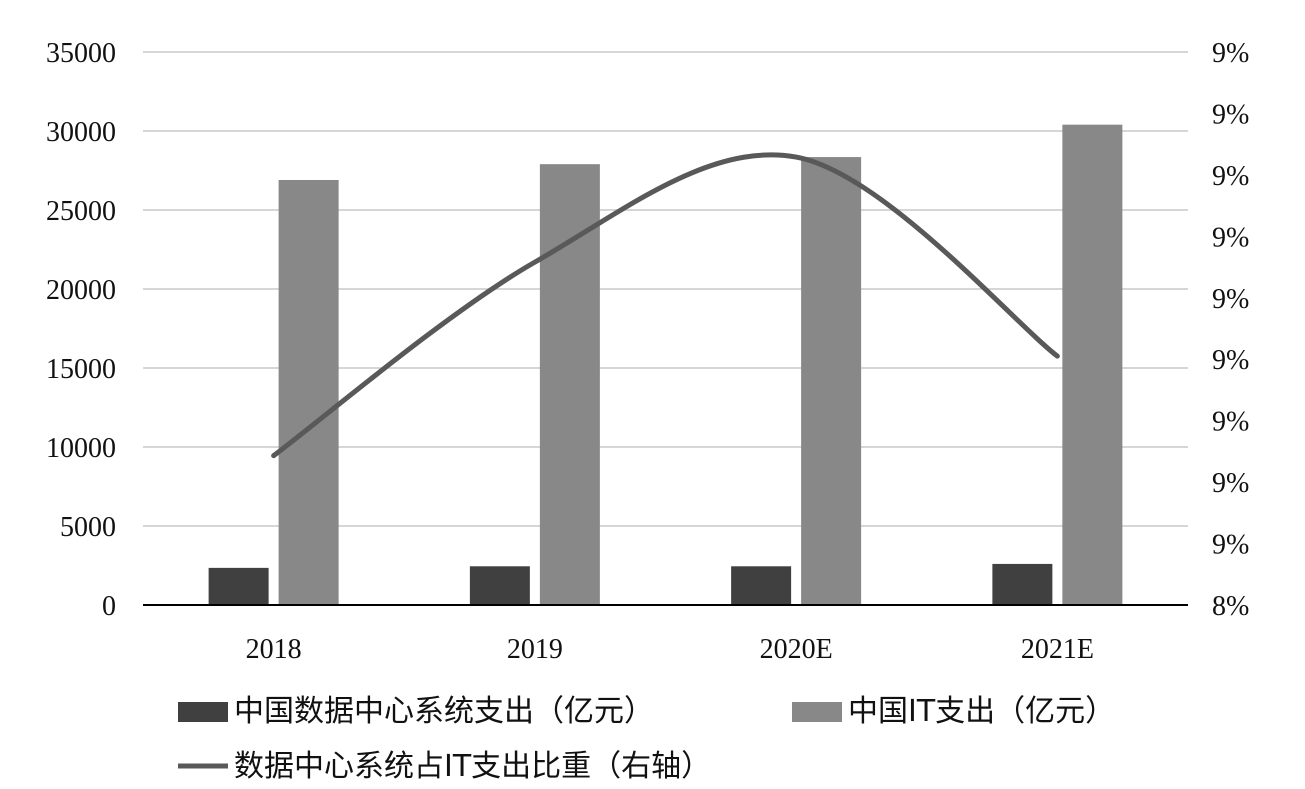 This screenshot has width=1305, height=789. What do you see at coordinates (81, 132) in the screenshot?
I see `y-left-tick-label: 30000` at bounding box center [81, 132].